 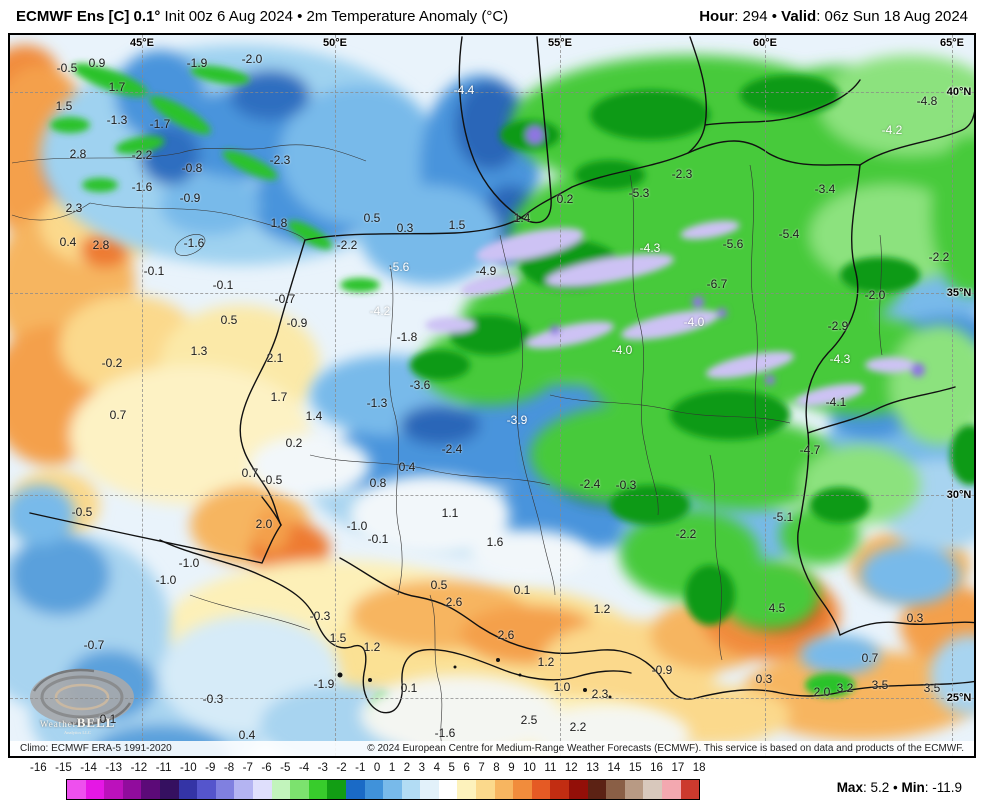 I want to click on colorbar-tick: 4, so click(x=436, y=768).